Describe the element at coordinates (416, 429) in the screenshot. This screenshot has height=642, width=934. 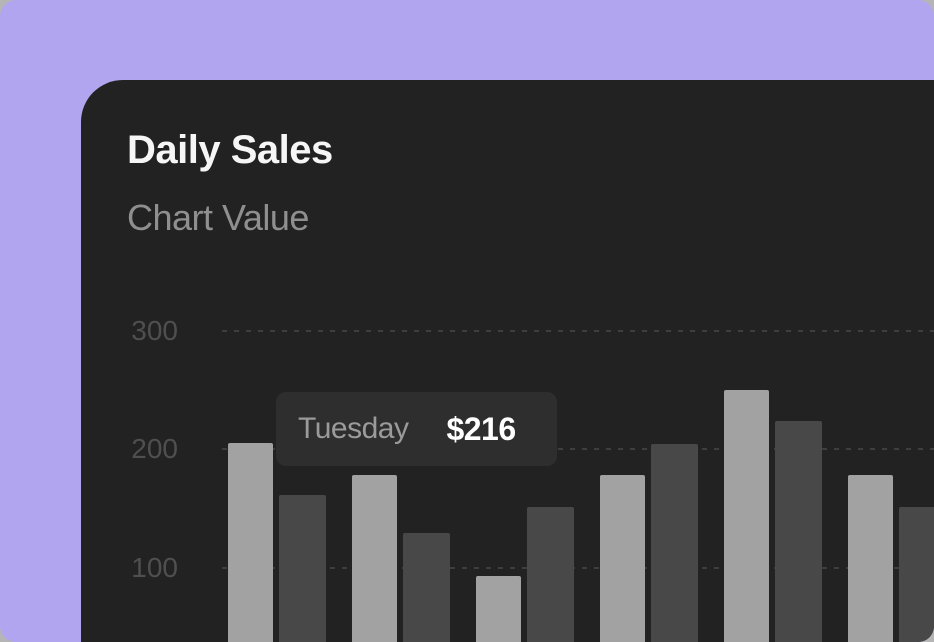
I see `chart-tooltip: Tuesday $216` at that location.